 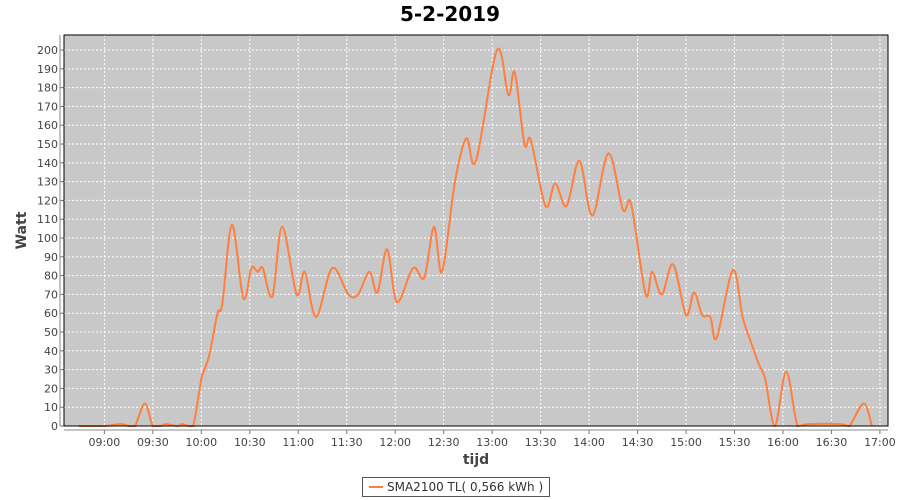 What do you see at coordinates (492, 442) in the screenshot?
I see `x-tick-label: 13:00` at bounding box center [492, 442].